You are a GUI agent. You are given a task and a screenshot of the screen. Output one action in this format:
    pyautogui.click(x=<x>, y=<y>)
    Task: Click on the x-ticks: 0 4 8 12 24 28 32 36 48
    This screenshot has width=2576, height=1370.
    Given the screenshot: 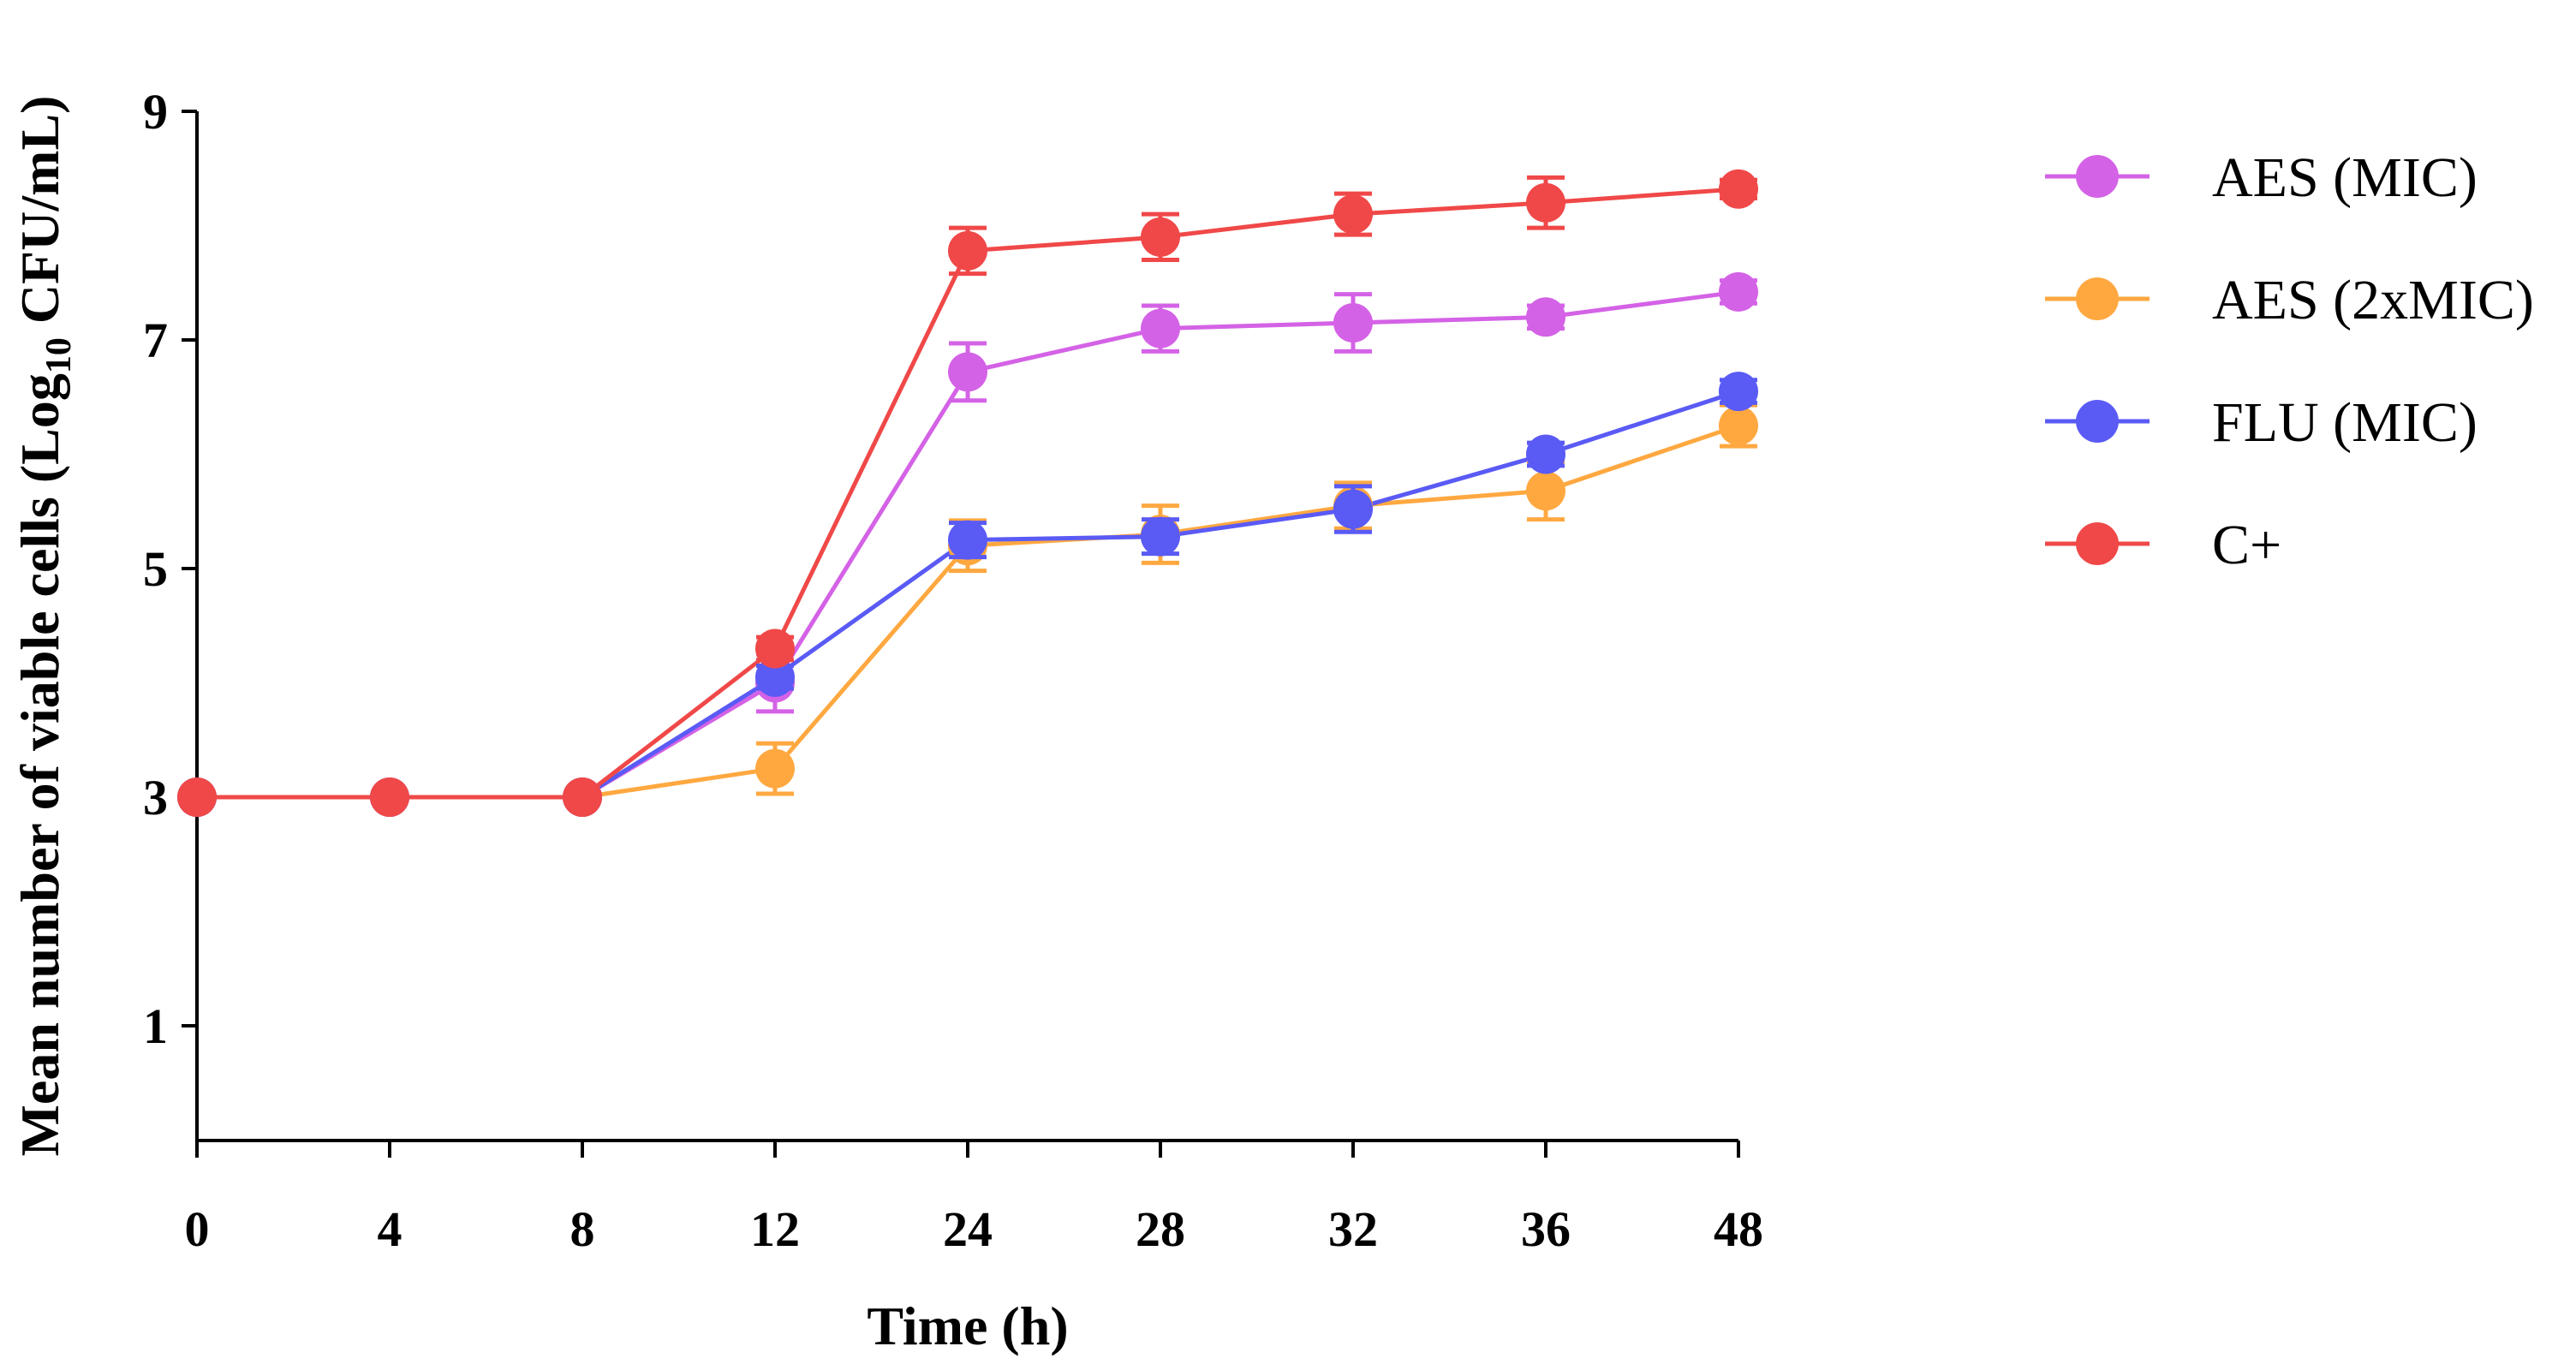 What is the action you would take?
    pyautogui.click(x=974, y=1199)
    